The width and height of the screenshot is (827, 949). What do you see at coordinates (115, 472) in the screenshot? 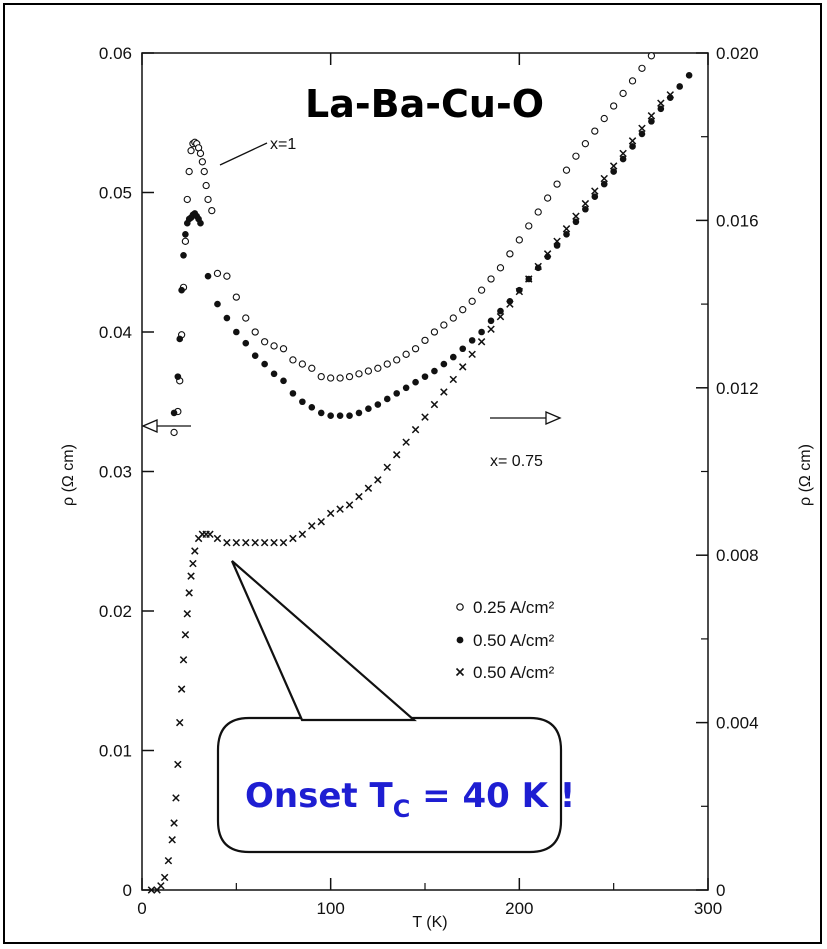
I see `y-left-tick-label-3: 0.03` at bounding box center [115, 472].